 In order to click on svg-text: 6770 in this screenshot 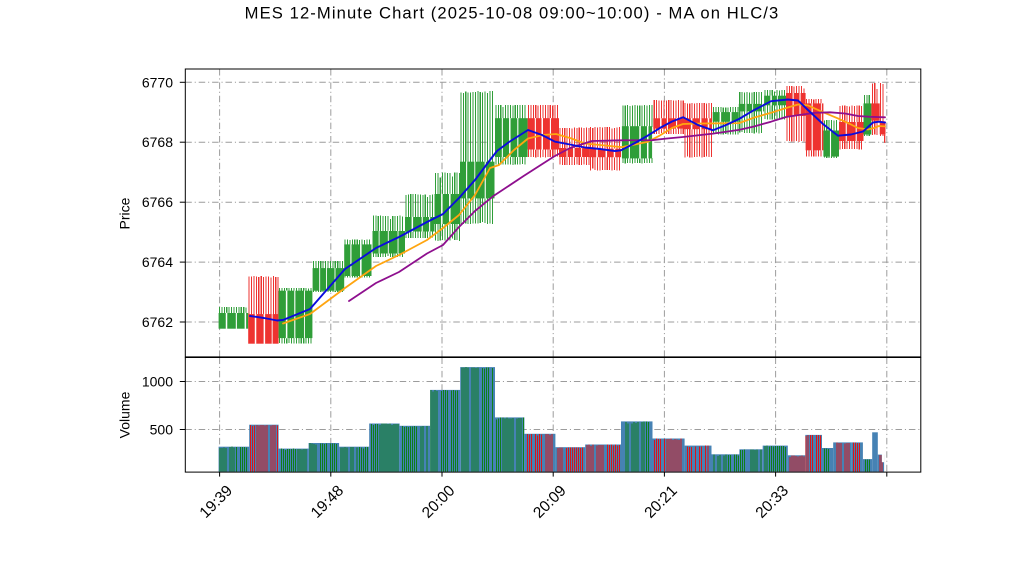, I will do `click(157, 82)`.